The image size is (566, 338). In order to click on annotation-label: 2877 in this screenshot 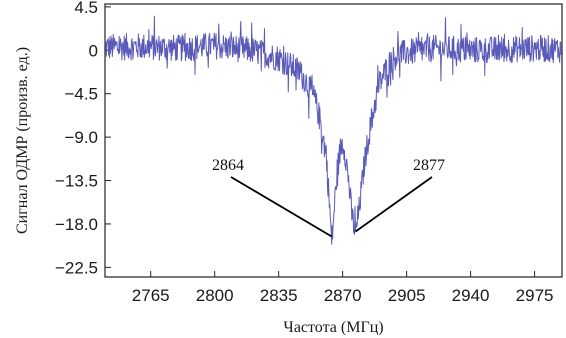, I will do `click(429, 165)`.